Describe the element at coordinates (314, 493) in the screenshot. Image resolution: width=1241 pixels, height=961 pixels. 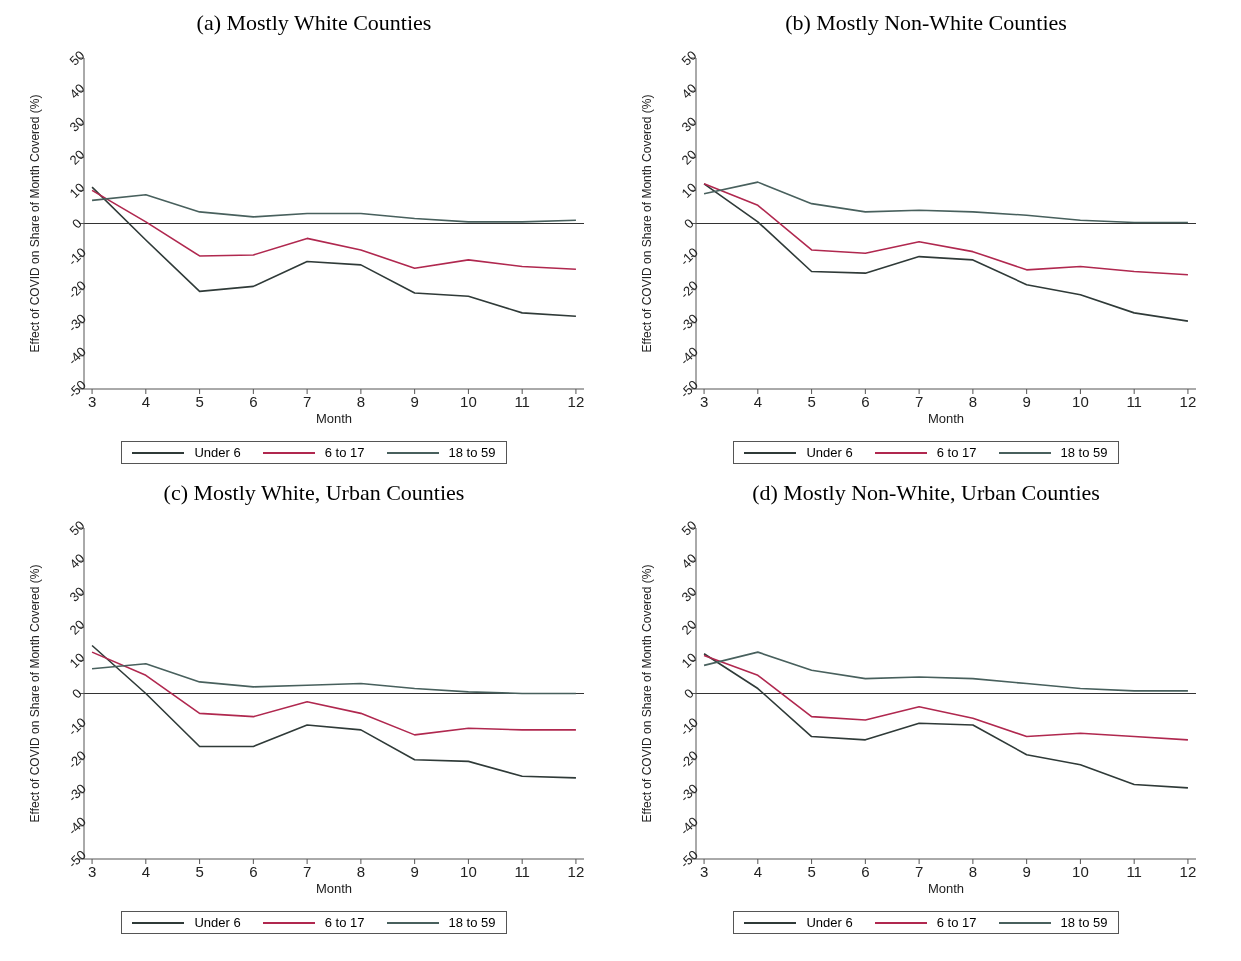
I see `chart-title: (c) Mostly White, Urban Counties` at that location.